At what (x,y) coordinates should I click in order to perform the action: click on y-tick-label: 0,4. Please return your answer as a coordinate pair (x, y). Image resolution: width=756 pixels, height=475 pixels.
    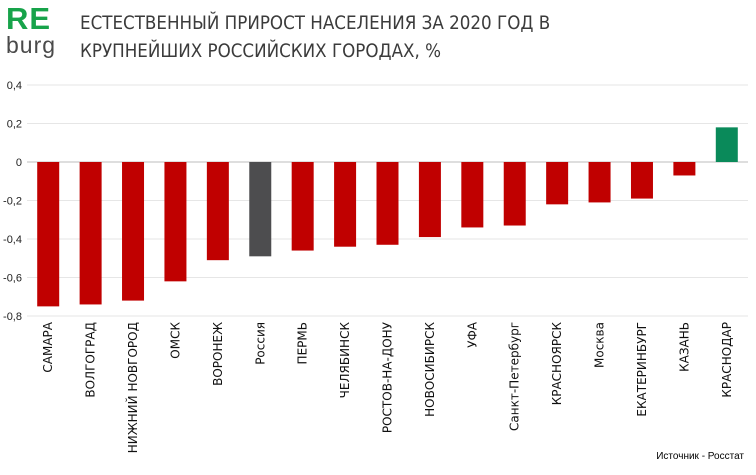
    Looking at the image, I should click on (14, 86).